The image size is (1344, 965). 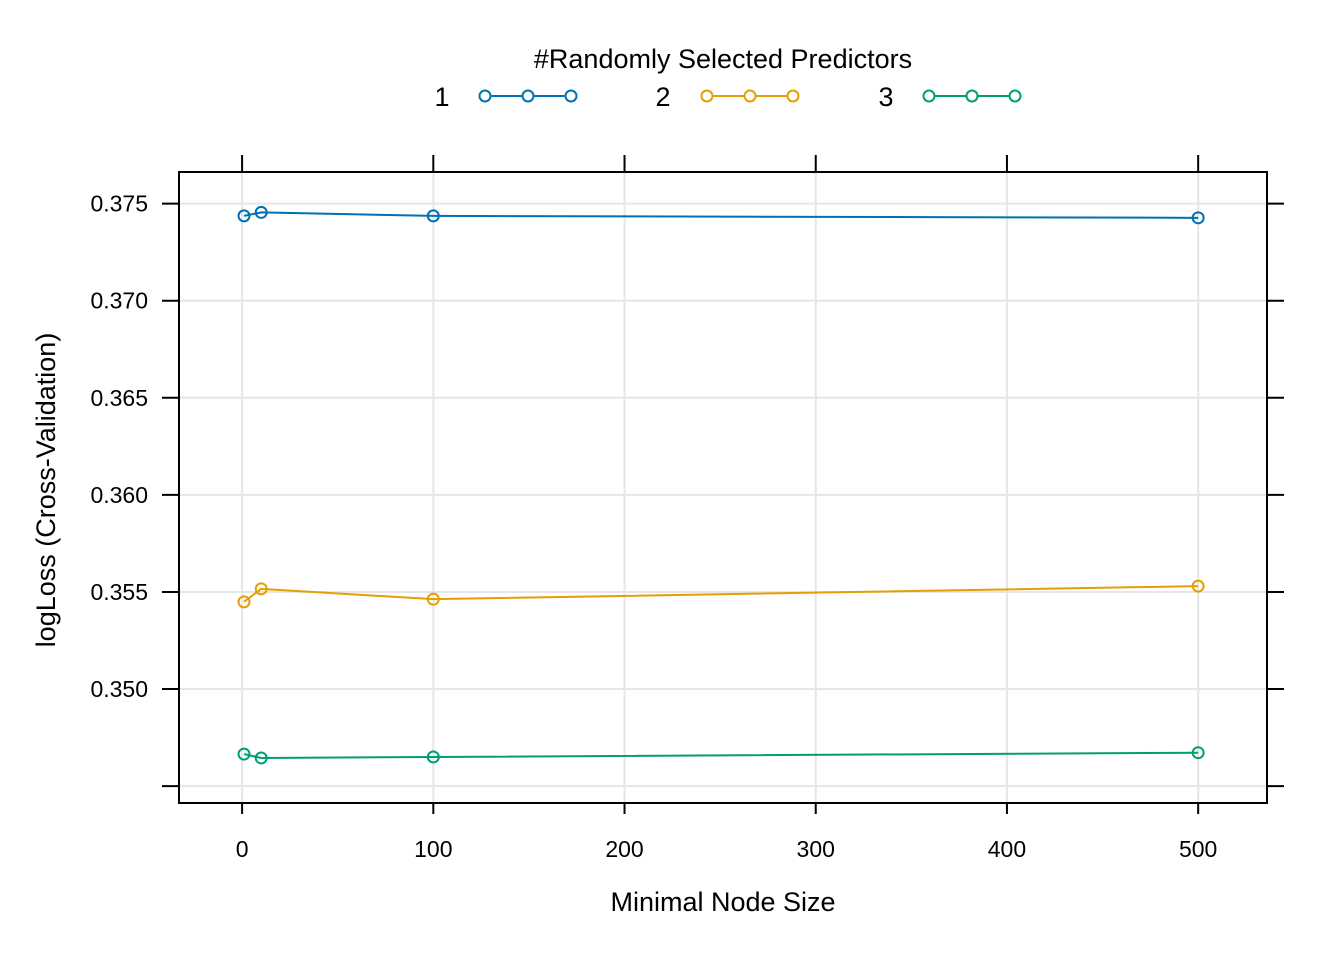 I want to click on y-tick-label: 0.350, so click(x=119, y=689).